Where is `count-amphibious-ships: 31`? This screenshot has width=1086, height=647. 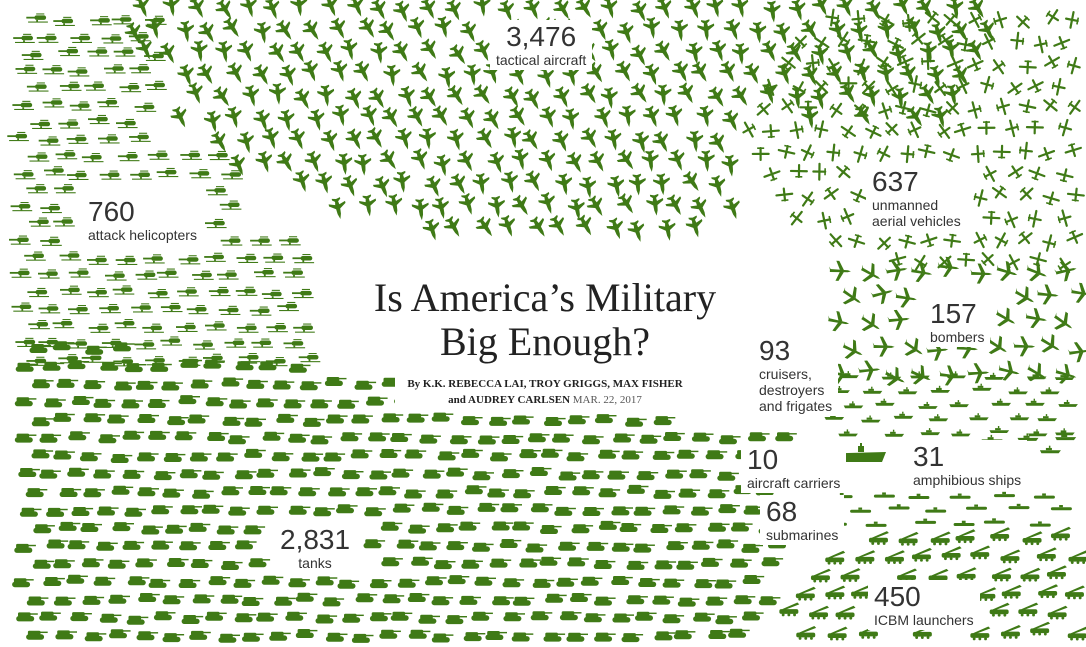 count-amphibious-ships: 31 is located at coordinates (929, 456).